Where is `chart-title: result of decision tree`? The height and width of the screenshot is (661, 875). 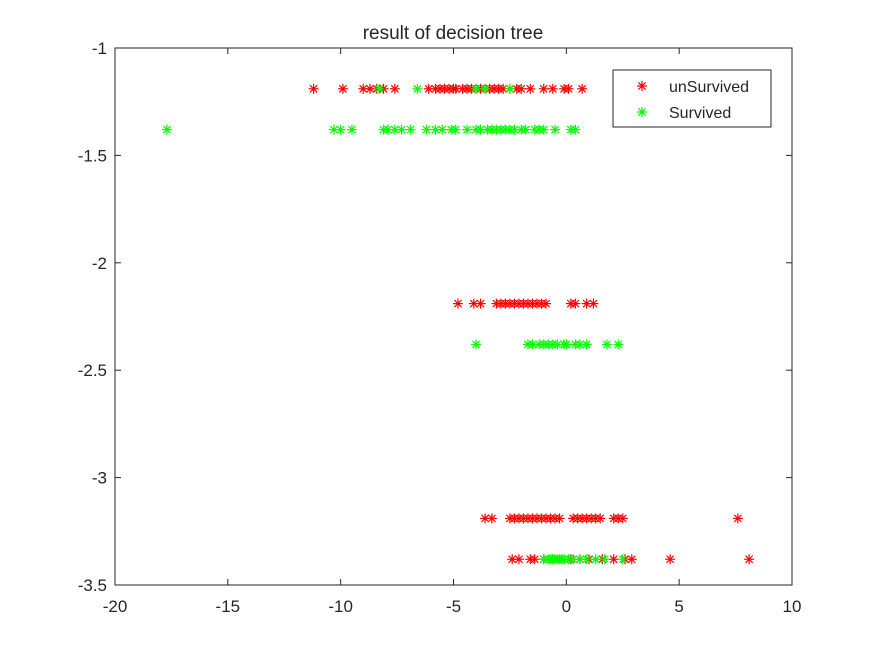 chart-title: result of decision tree is located at coordinates (453, 33).